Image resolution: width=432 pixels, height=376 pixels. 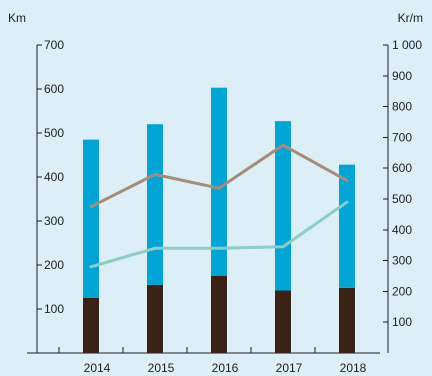 What do you see at coordinates (54, 133) in the screenshot?
I see `left-tick-label-500: 500` at bounding box center [54, 133].